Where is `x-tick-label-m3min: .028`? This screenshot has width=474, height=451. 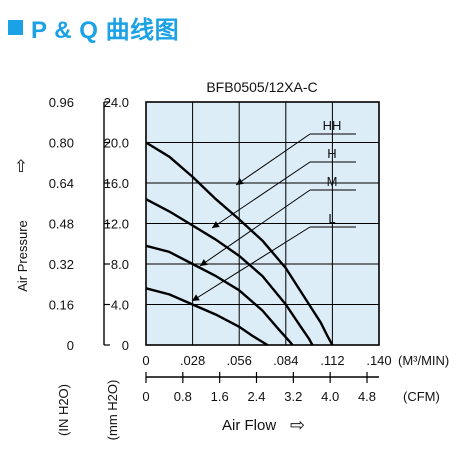
x-tick-label-m3min: .028 is located at coordinates (192, 360).